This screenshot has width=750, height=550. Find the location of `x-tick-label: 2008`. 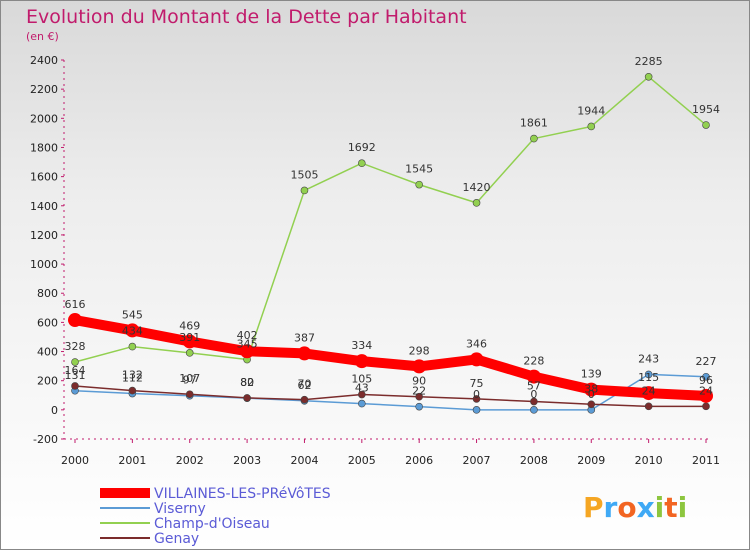

x-tick-label: 2008 is located at coordinates (534, 460).